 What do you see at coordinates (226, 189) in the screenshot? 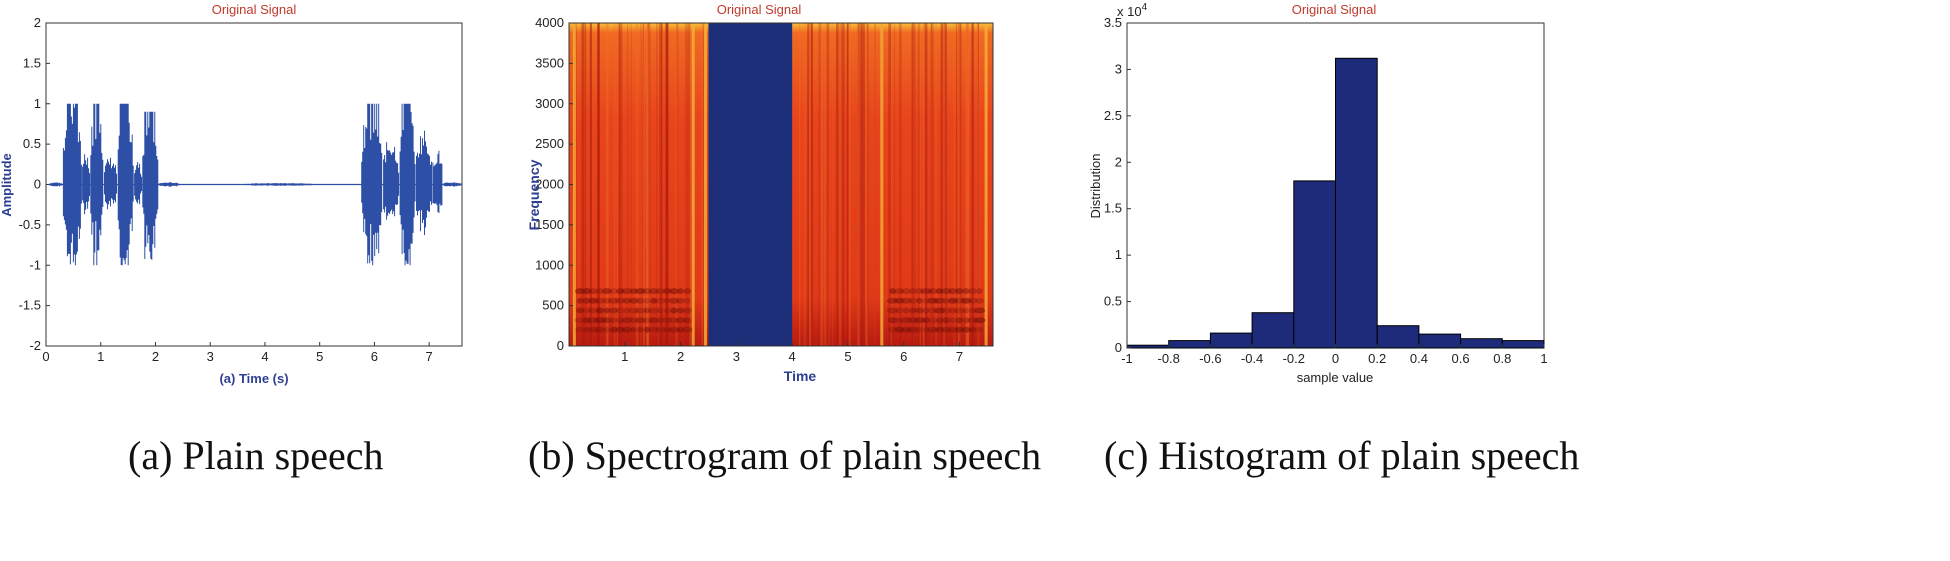
I see `waveform-ticks: 0 1 2 3 4 5 6 7 -2 -1.5 -1 -0.5 0 0.5 1 1.5 2` at bounding box center [226, 189].